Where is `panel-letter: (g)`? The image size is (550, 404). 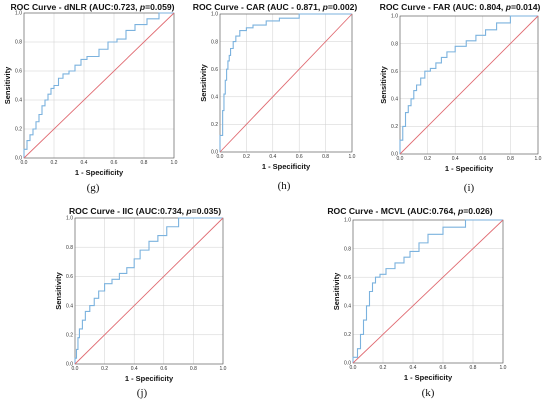
panel-letter: (g) is located at coordinates (93, 188).